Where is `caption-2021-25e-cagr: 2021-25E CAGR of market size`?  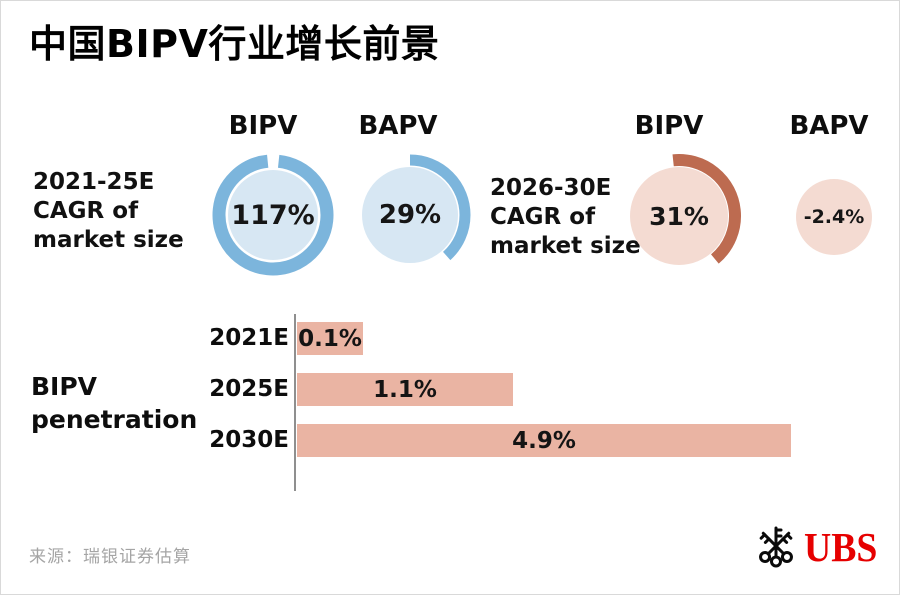
caption-2021-25e-cagr: 2021-25E CAGR of market size is located at coordinates (108, 211).